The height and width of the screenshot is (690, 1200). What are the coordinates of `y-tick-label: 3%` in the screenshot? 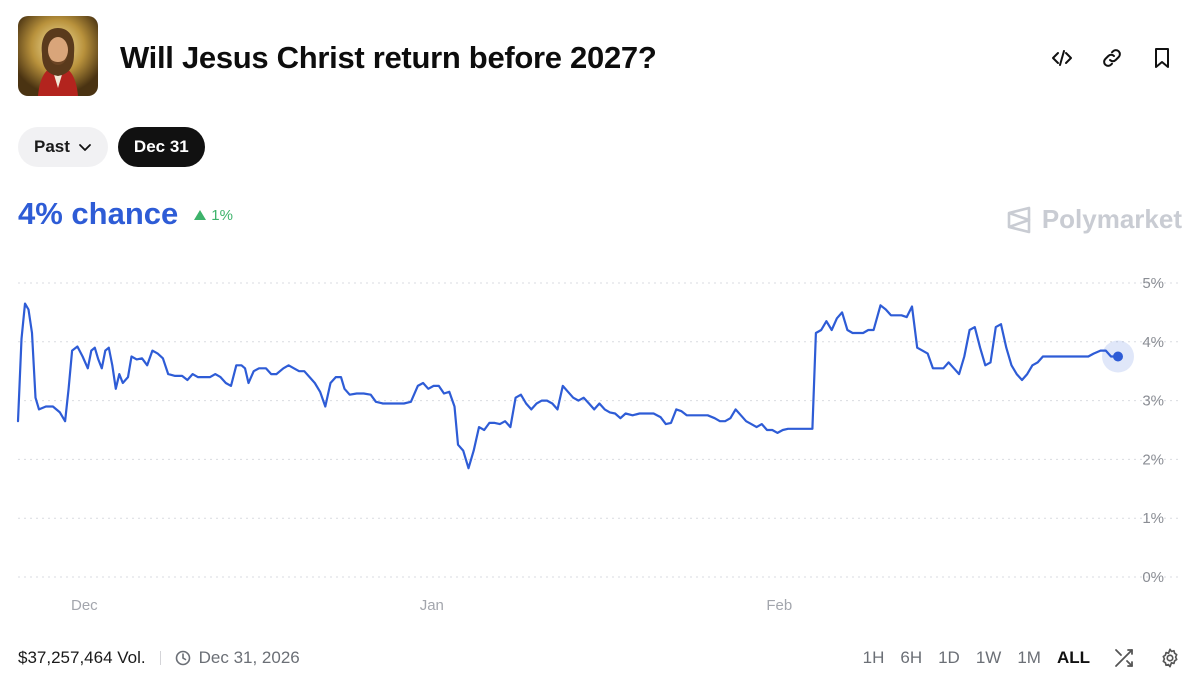 It's located at (1153, 401).